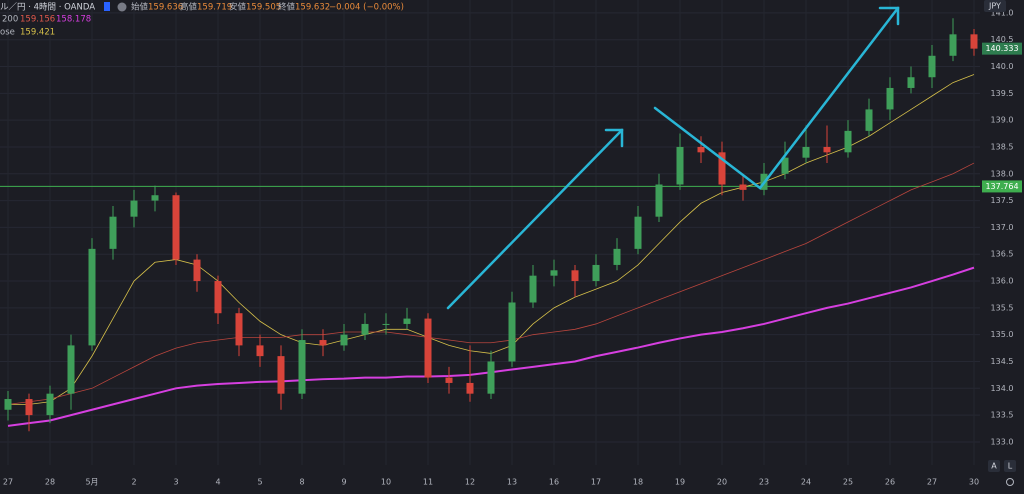 The image size is (1024, 494). What do you see at coordinates (722, 482) in the screenshot?
I see `x-tick-label: 20` at bounding box center [722, 482].